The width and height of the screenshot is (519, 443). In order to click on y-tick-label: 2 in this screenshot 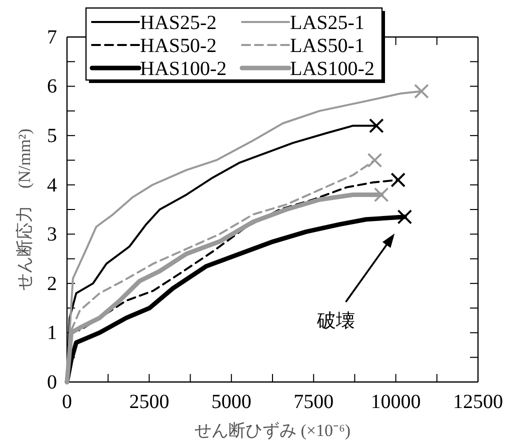, I will do `click(52, 283)`.